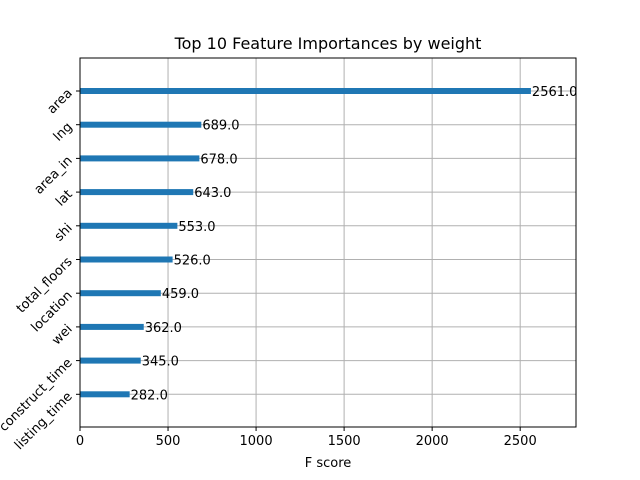 The width and height of the screenshot is (640, 480). I want to click on bar-value-label: 459.0, so click(180, 294).